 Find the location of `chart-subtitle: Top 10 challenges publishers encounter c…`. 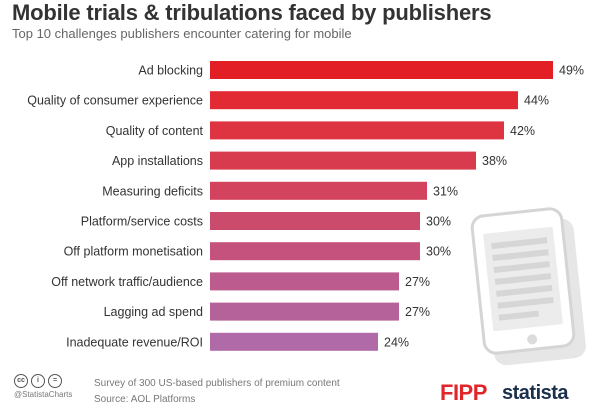

chart-subtitle: Top 10 challenges publishers encounter c… is located at coordinates (182, 33).